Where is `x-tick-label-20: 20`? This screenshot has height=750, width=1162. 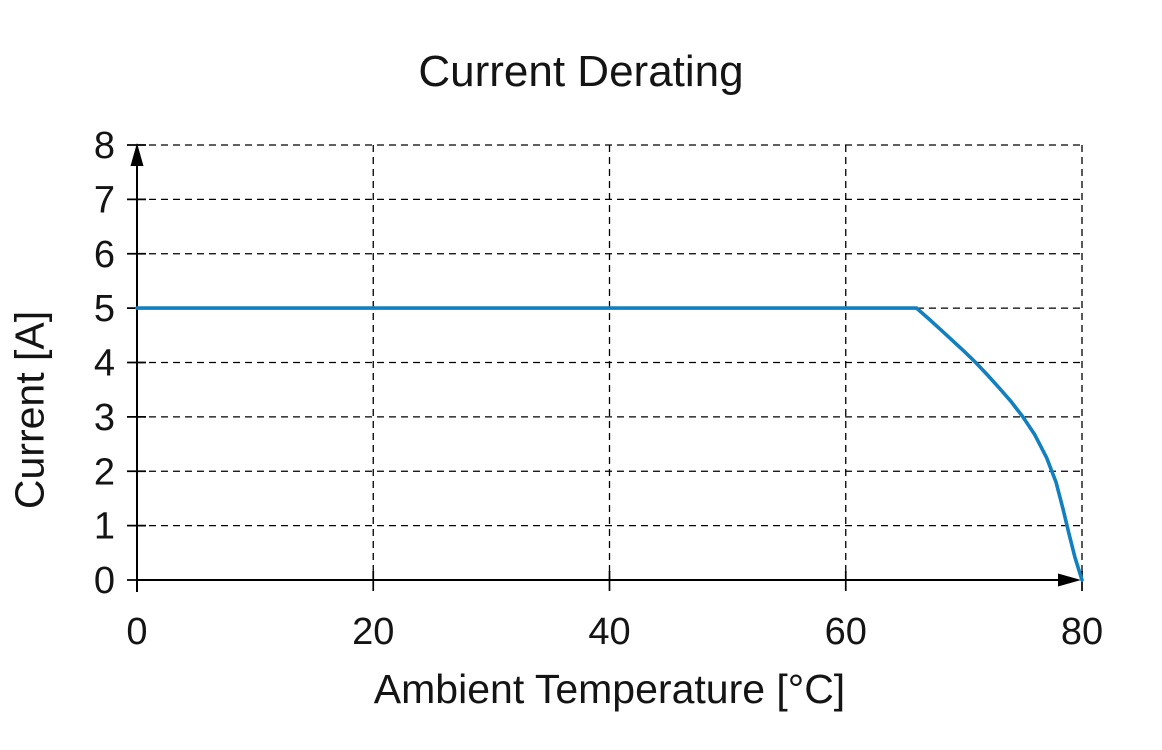
x-tick-label-20: 20 is located at coordinates (373, 632).